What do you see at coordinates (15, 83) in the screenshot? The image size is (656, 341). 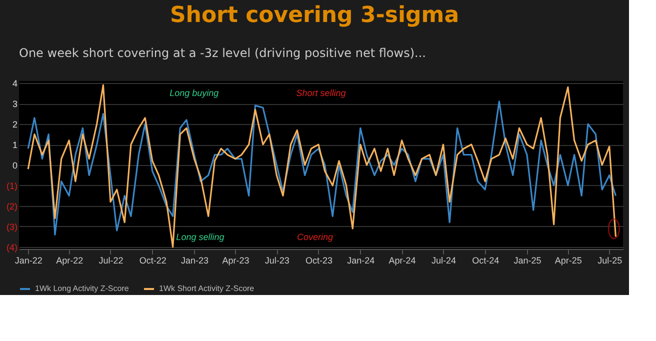 I see `y-tick-label: 4` at bounding box center [15, 83].